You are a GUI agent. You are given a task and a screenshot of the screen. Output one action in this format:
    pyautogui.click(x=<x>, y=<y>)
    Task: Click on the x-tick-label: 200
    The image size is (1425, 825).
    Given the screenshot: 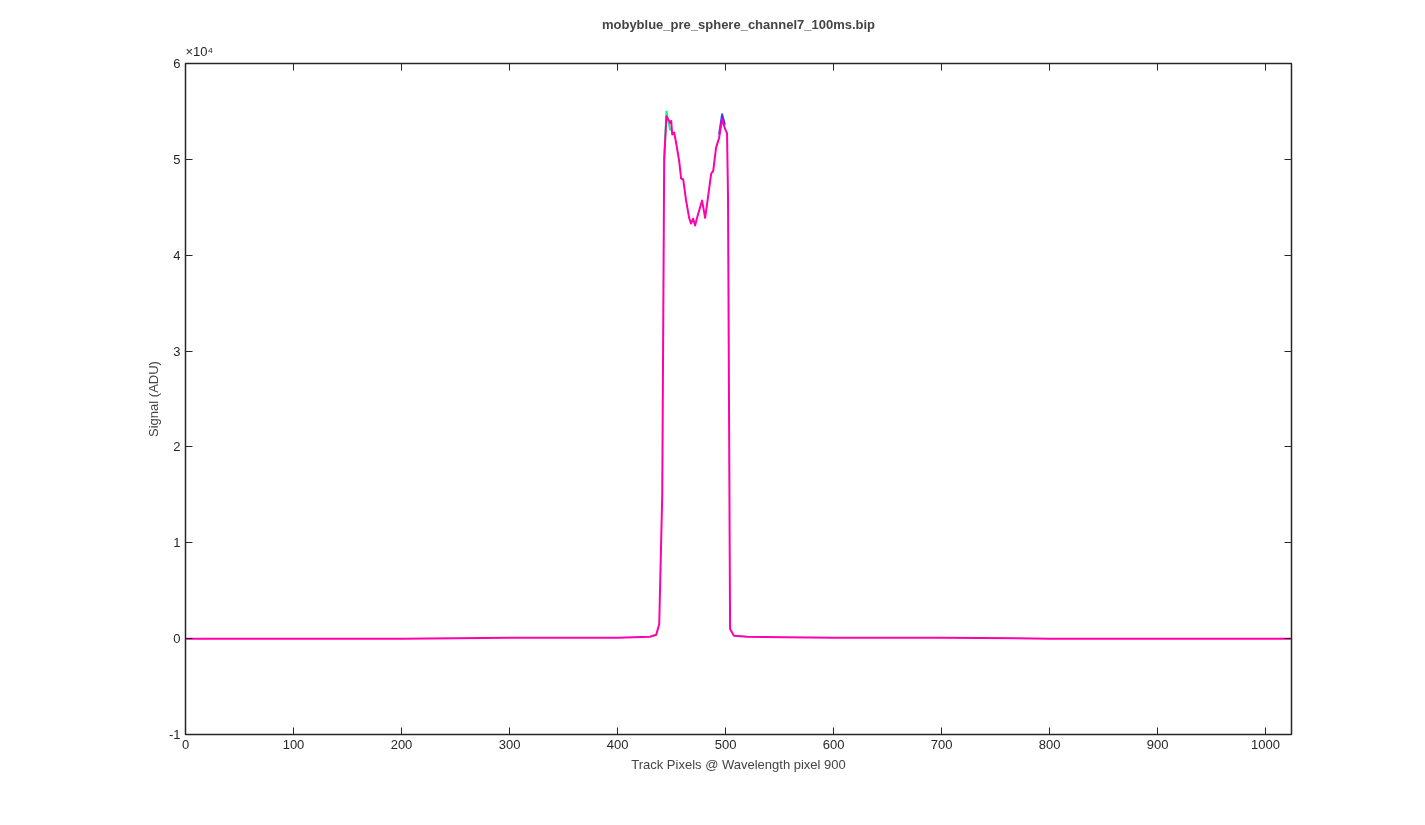 What is the action you would take?
    pyautogui.click(x=401, y=744)
    